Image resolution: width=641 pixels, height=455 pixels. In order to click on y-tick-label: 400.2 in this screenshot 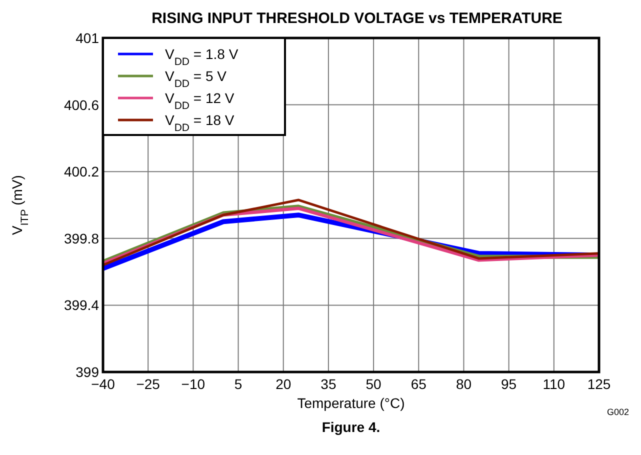, I will do `click(82, 172)`.